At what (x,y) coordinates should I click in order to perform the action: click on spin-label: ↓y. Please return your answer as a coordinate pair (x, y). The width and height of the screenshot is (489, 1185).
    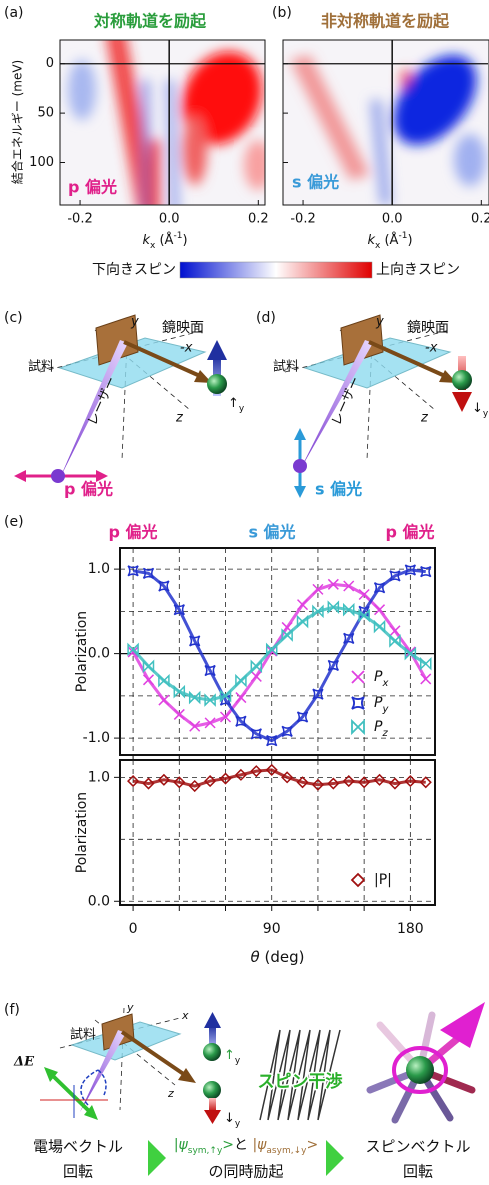
    Looking at the image, I should click on (232, 1120).